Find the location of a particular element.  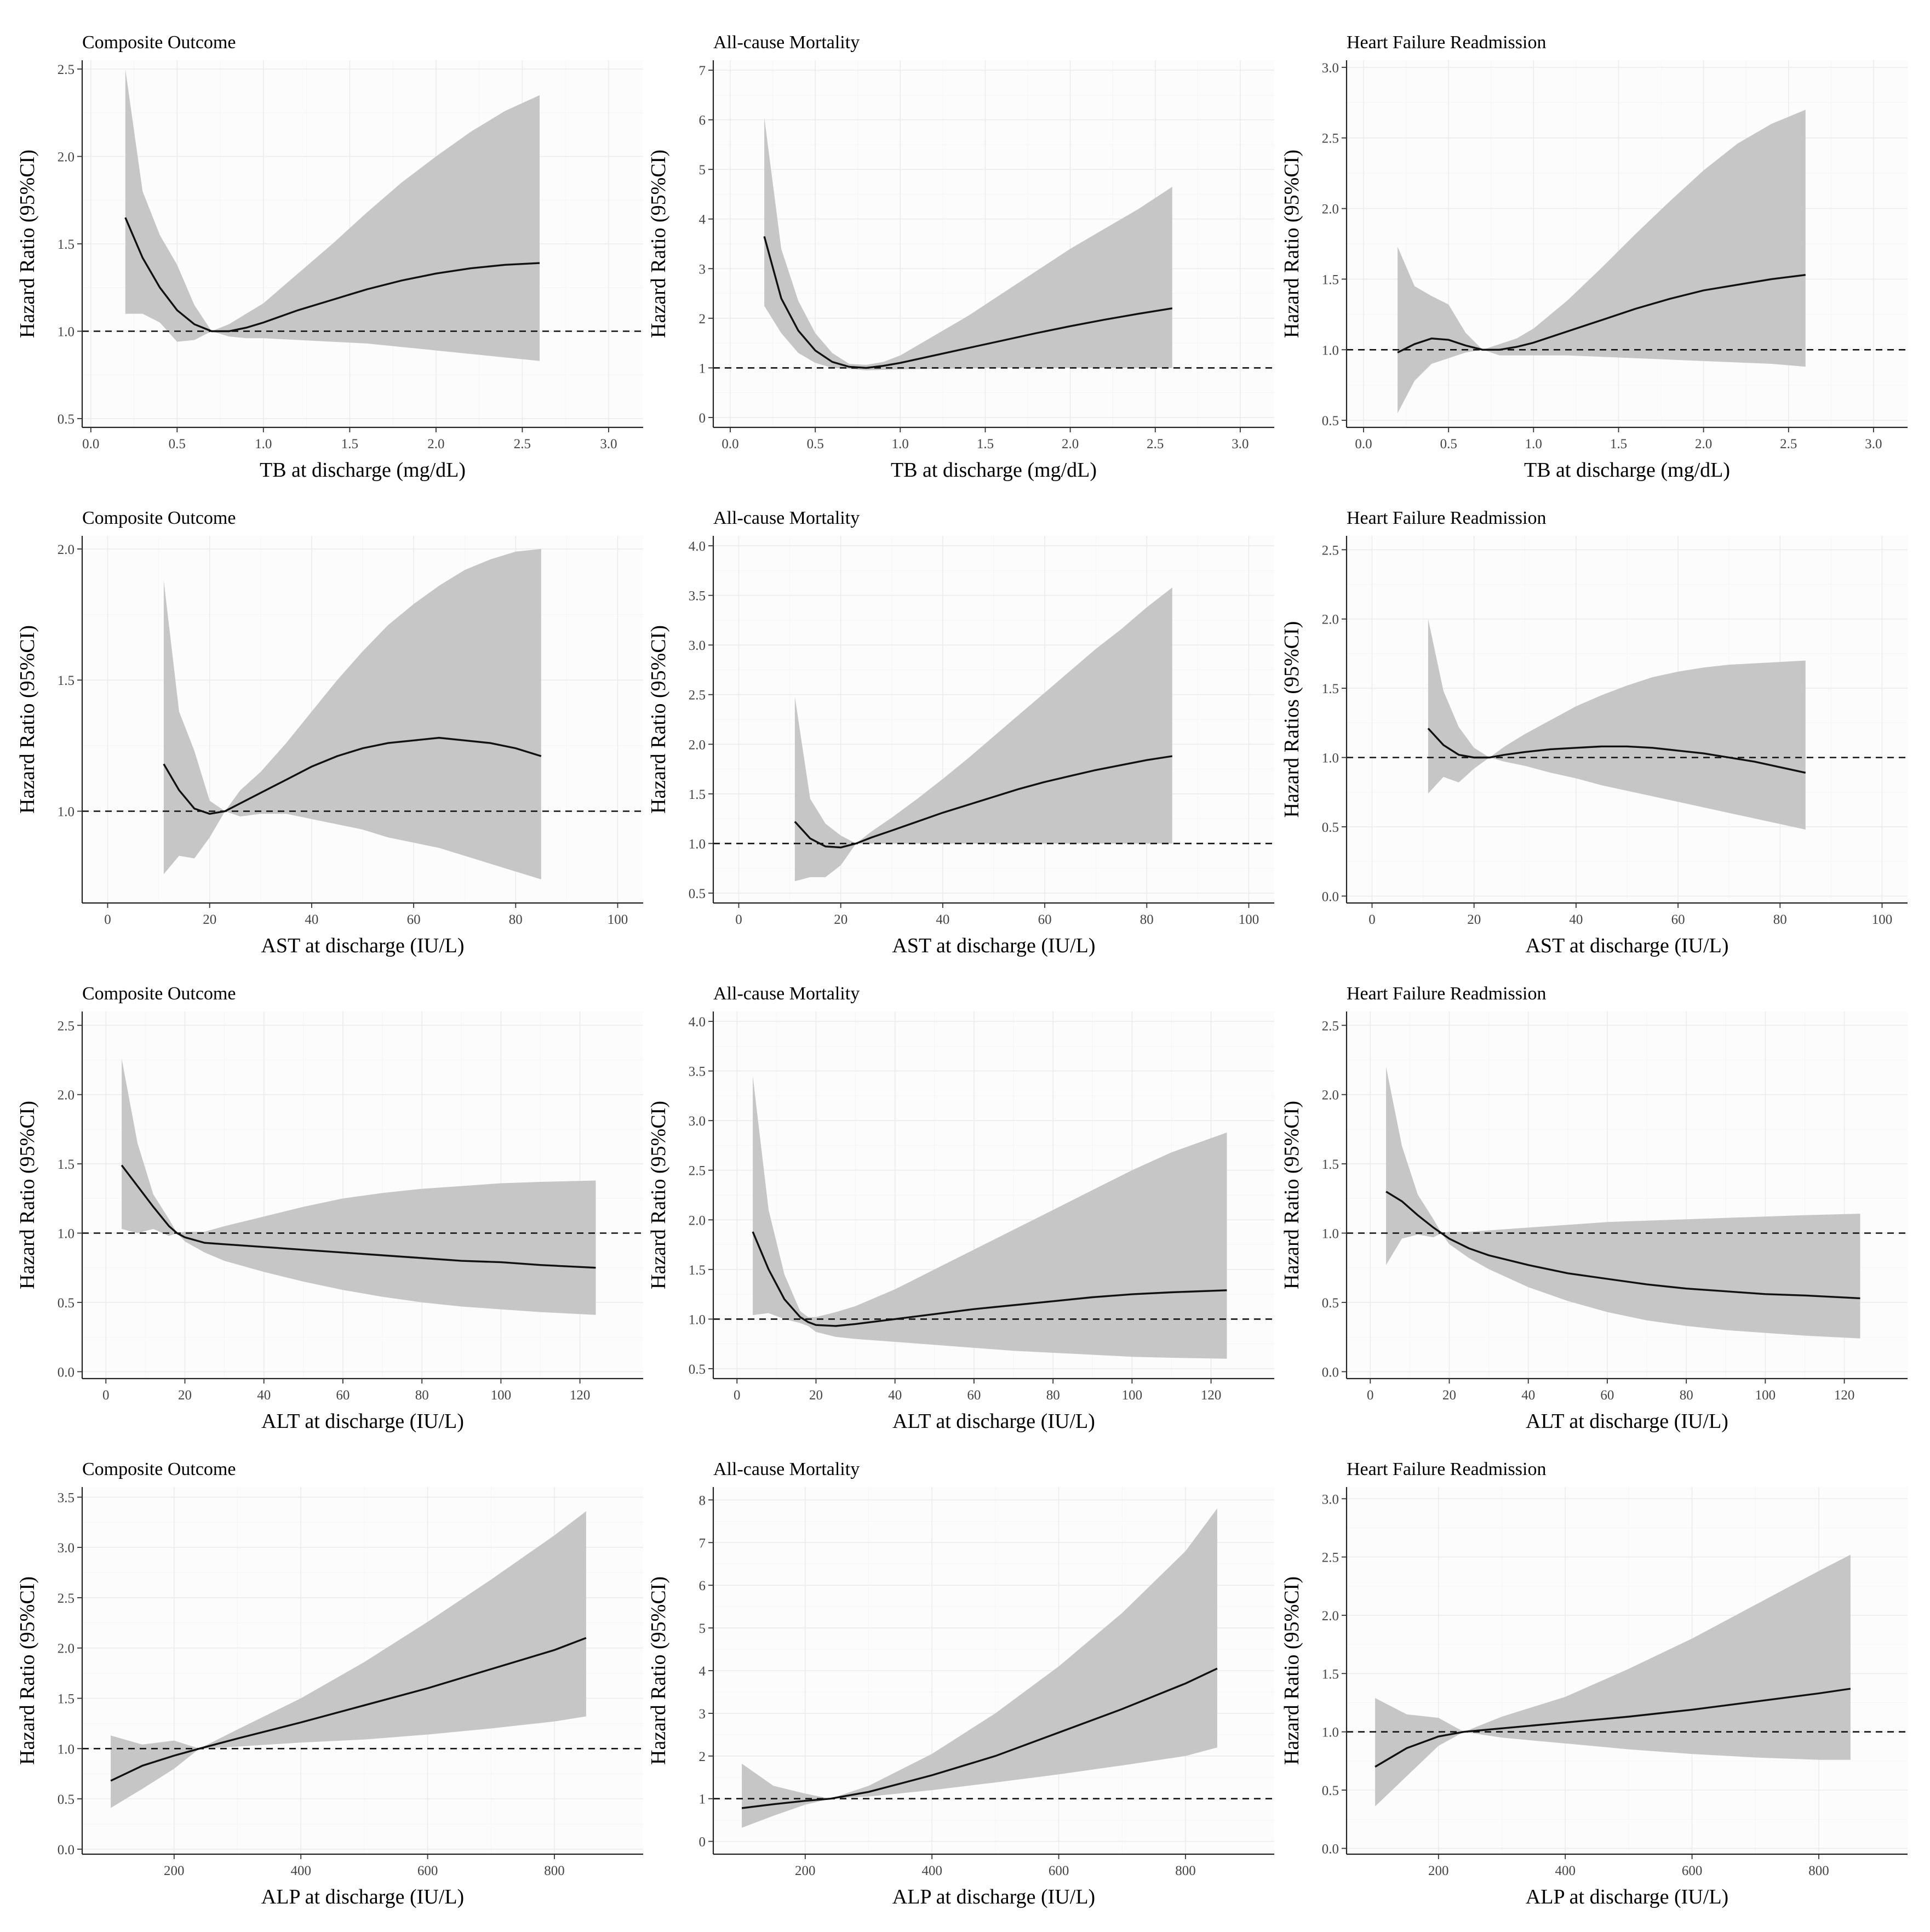

y-tick-label: 8 is located at coordinates (703, 1500).